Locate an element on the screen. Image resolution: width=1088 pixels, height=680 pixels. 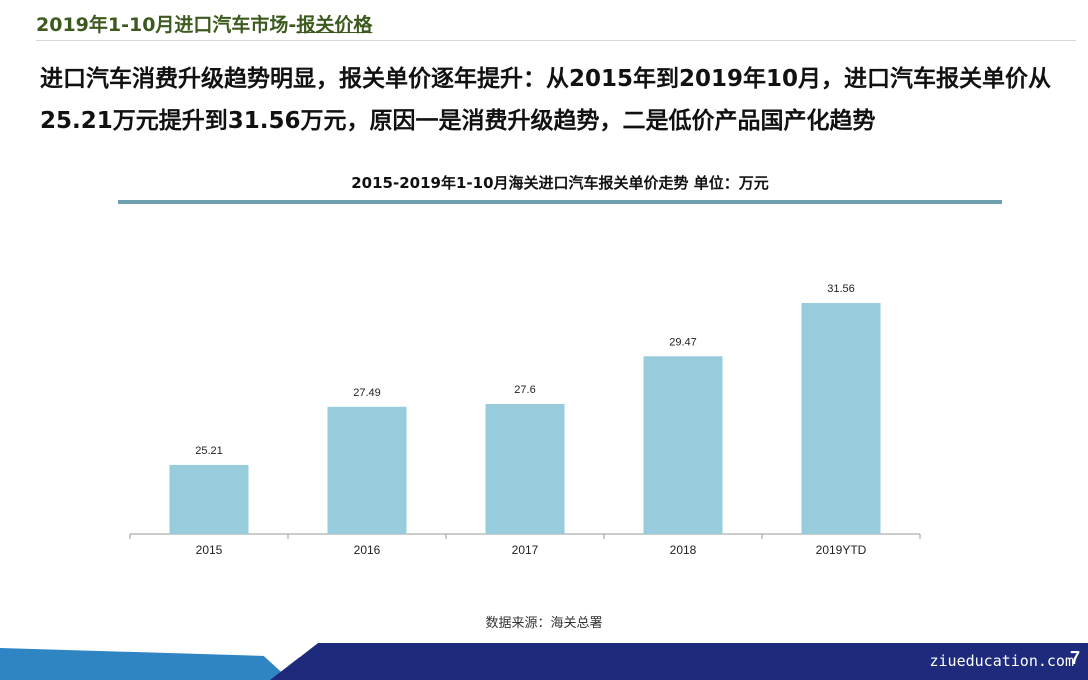
footer-light-stripe is located at coordinates (145, 664).